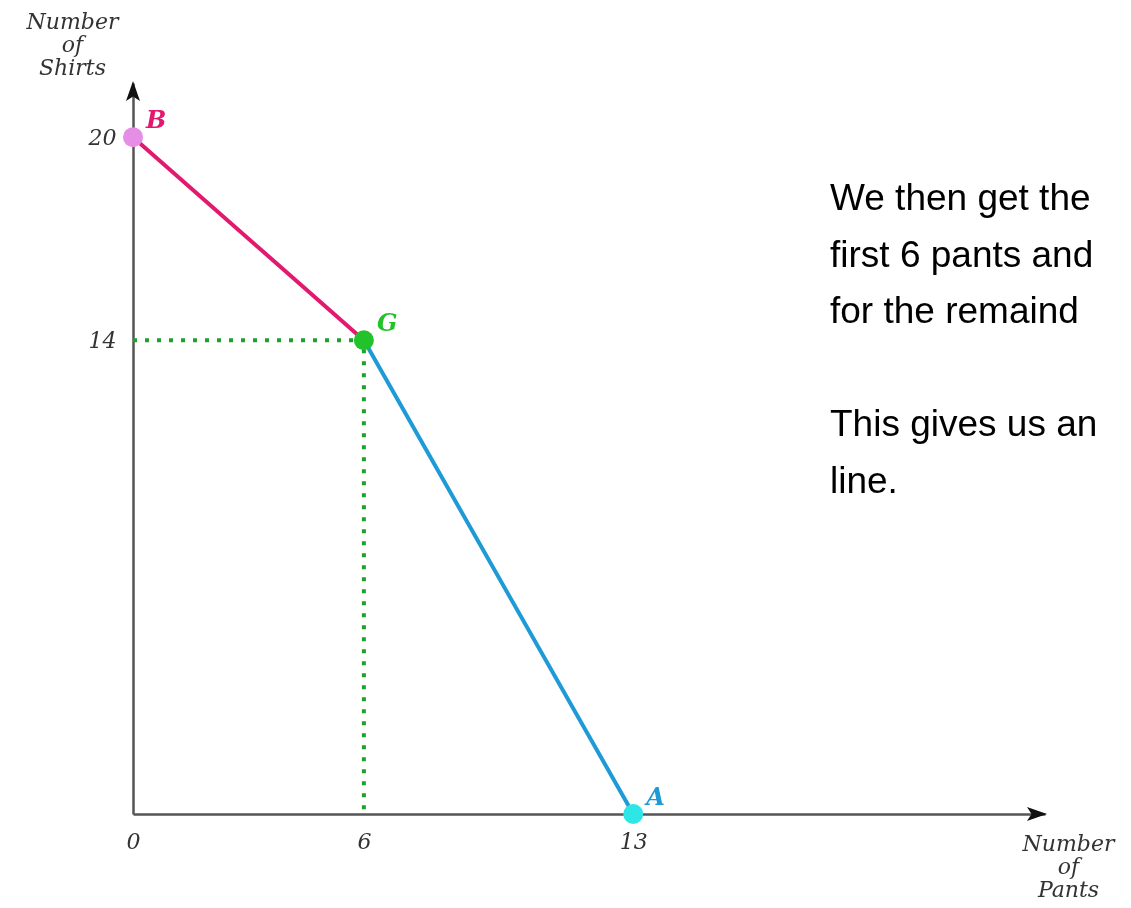  What do you see at coordinates (156, 120) in the screenshot?
I see `annotation: B` at bounding box center [156, 120].